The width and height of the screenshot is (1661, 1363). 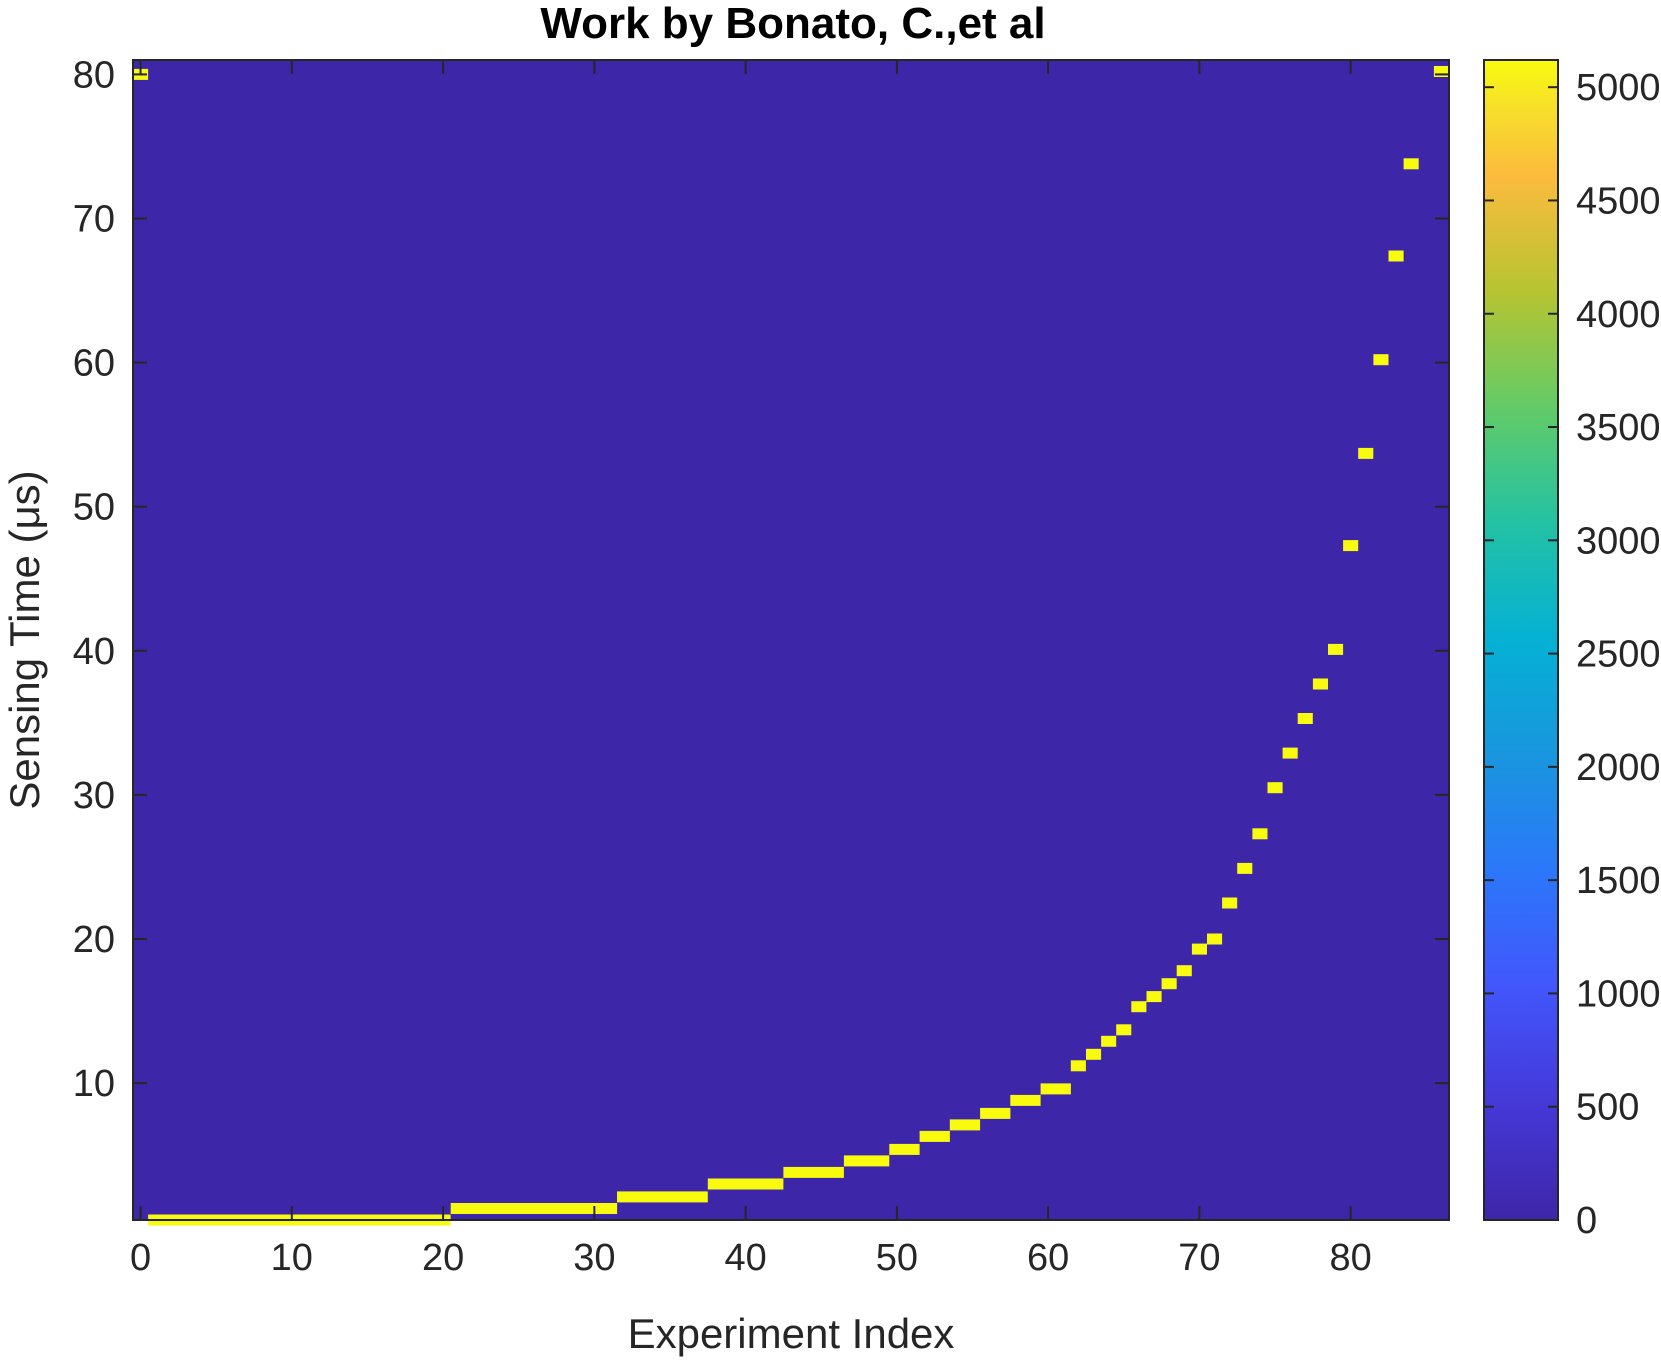 What do you see at coordinates (745, 1258) in the screenshot?
I see `x-tick-label: 40` at bounding box center [745, 1258].